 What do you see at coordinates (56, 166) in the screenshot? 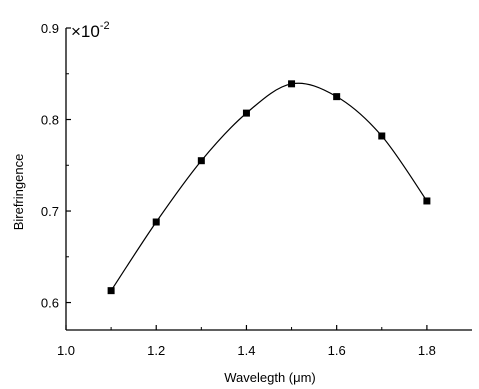
I see `y-axis-ticks: 0.6 0.7 0.8 0.9` at bounding box center [56, 166].